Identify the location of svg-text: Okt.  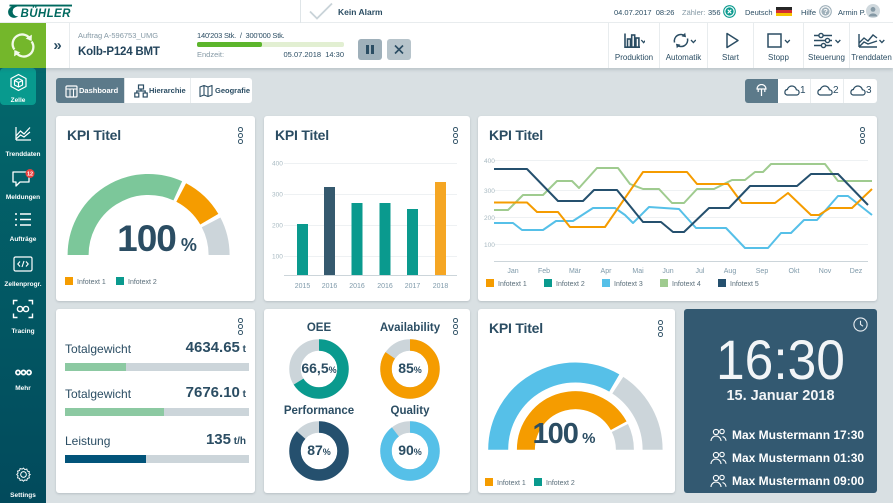
(794, 271).